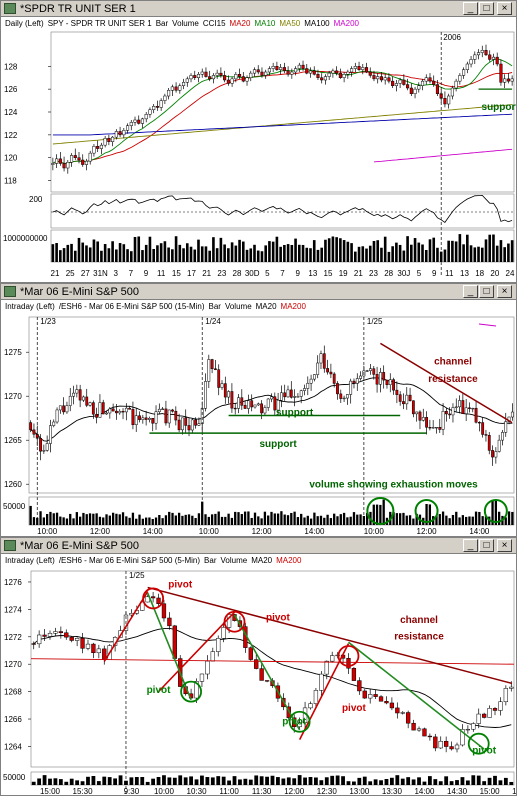 This screenshot has height=796, width=517. Describe the element at coordinates (424, 791) in the screenshot. I see `x-tick-label: 14:00` at that location.